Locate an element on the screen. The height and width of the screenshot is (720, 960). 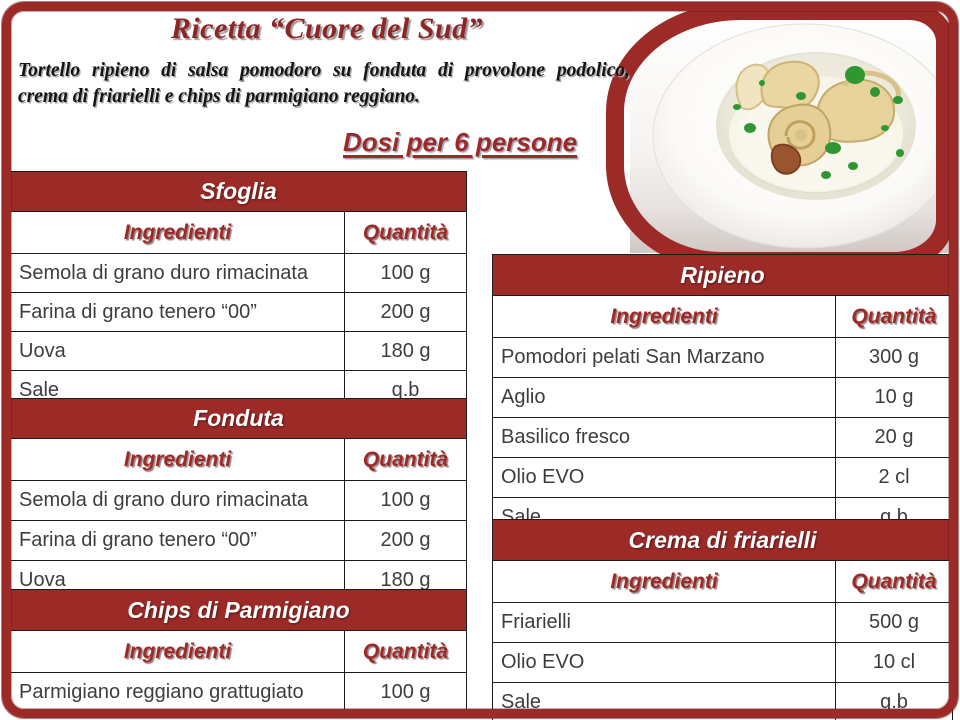
table-row: Aglio 10 g is located at coordinates (722, 397).